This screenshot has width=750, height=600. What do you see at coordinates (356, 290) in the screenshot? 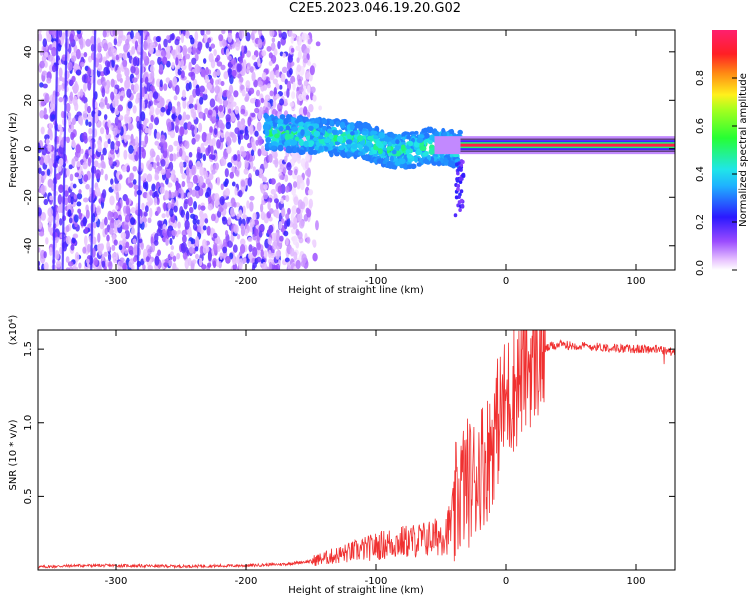
I see `spectrogram-x-label: Height of straight line (km)` at bounding box center [356, 290].